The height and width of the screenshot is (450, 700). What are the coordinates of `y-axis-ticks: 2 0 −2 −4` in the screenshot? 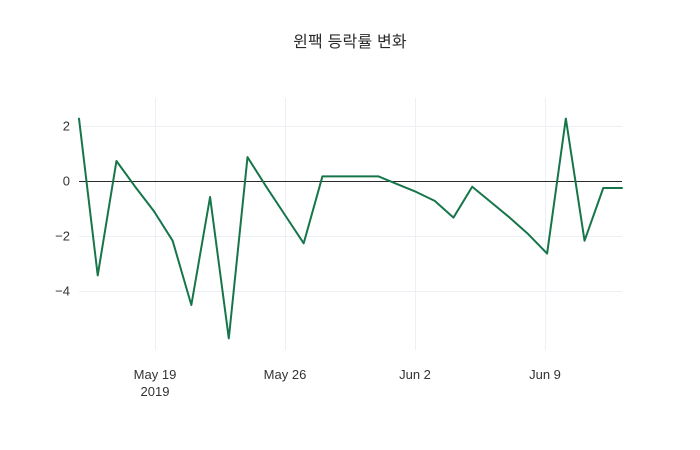 It's located at (46, 224).